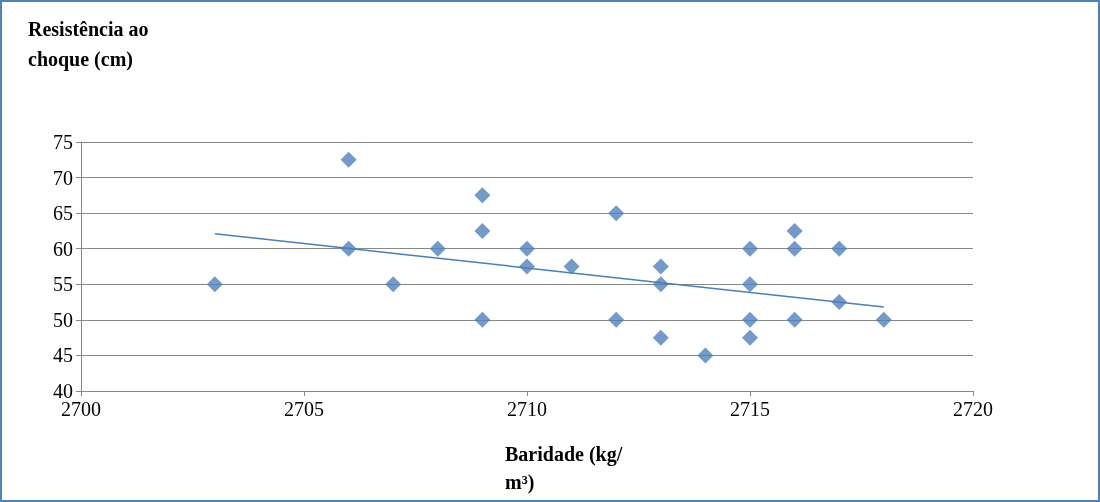  Describe the element at coordinates (527, 409) in the screenshot. I see `x-tick-label: 2710` at that location.